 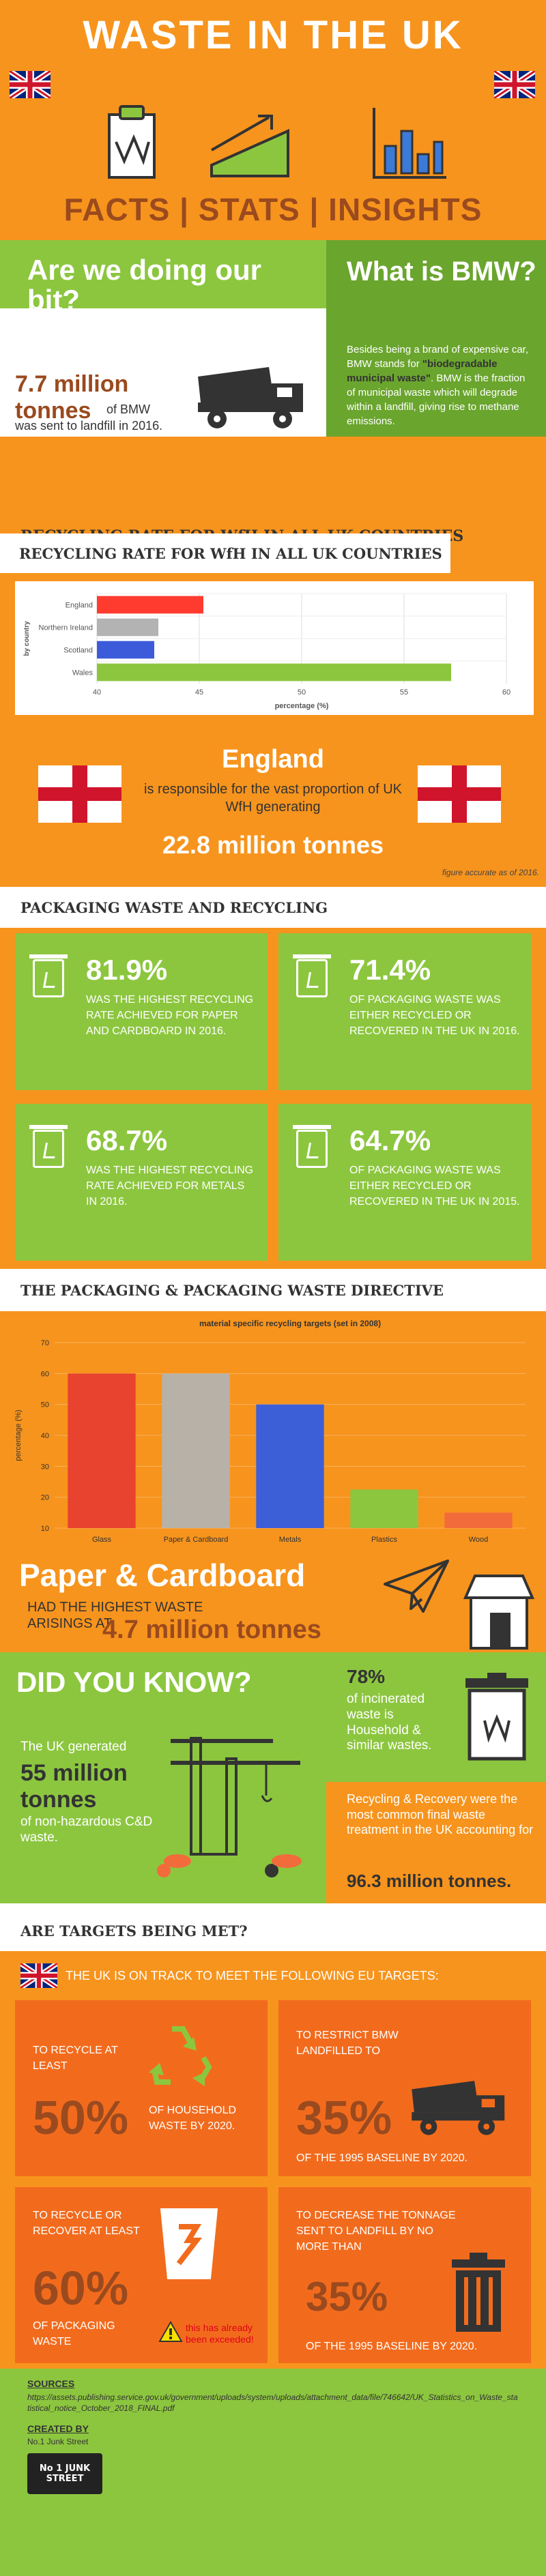 I want to click on page-subtitle: FACTS | STATS | INSIGHTS, so click(x=273, y=209).